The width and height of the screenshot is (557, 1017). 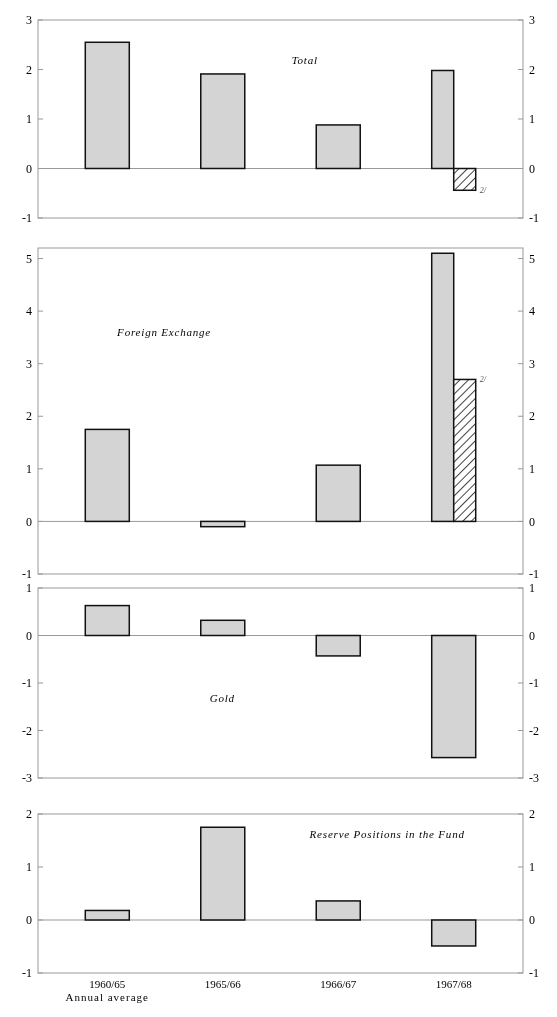 What do you see at coordinates (534, 730) in the screenshot?
I see `y2-tick-label: -2` at bounding box center [534, 730].